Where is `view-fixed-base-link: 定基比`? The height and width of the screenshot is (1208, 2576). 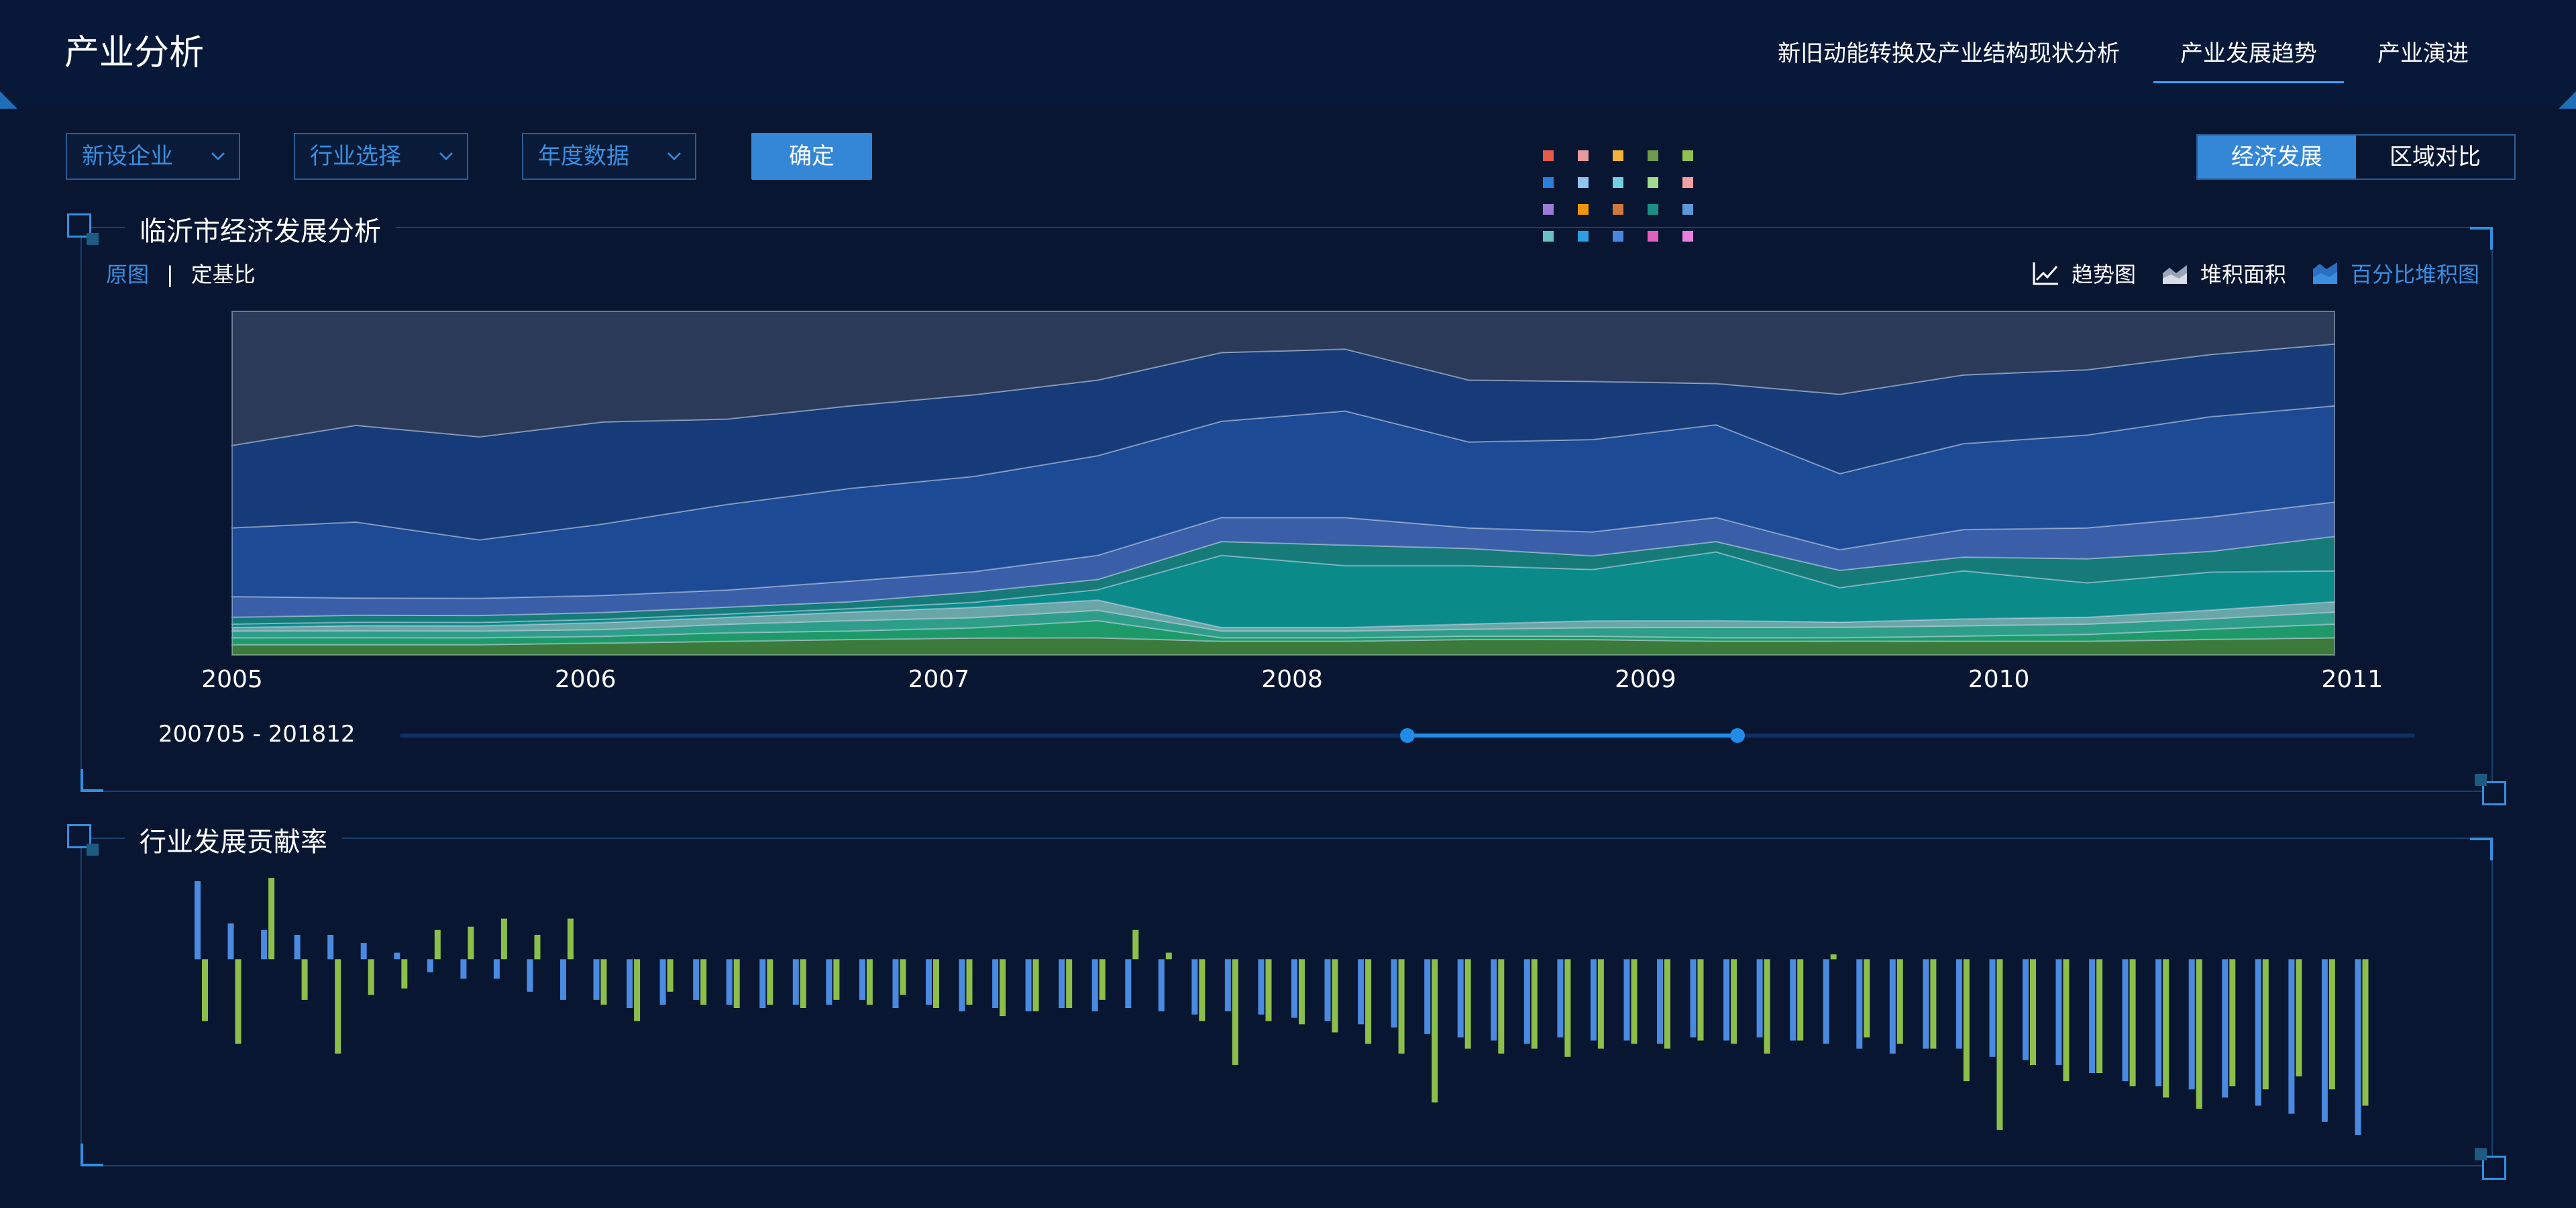
view-fixed-base-link: 定基比 is located at coordinates (223, 274).